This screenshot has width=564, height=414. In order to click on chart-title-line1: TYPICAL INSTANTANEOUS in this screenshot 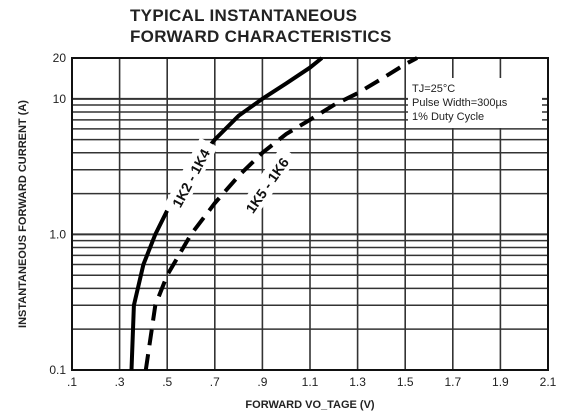, I will do `click(244, 15)`.